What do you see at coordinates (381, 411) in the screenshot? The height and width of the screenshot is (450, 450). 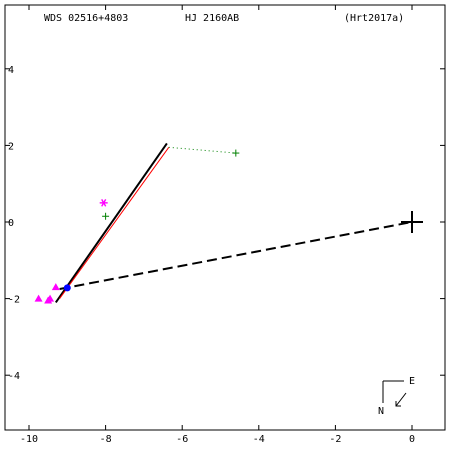 I see `compass-north-label: N` at bounding box center [381, 411].